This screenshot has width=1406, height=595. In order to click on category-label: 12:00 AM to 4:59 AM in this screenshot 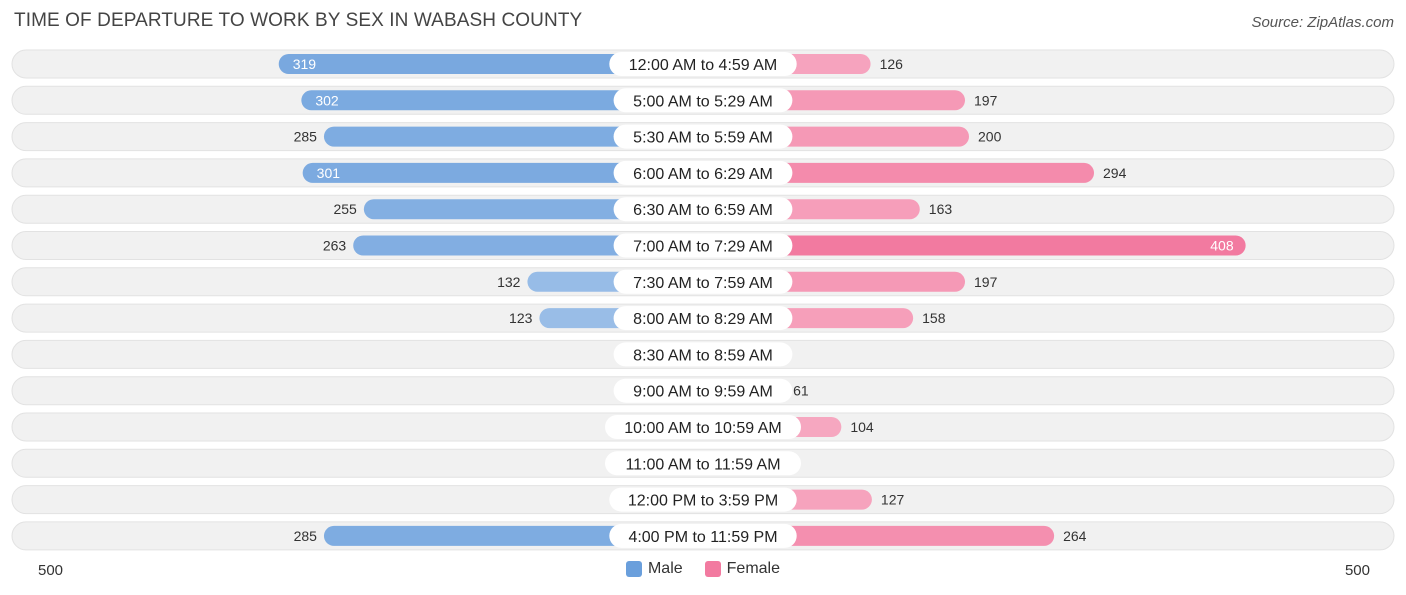, I will do `click(703, 65)`.